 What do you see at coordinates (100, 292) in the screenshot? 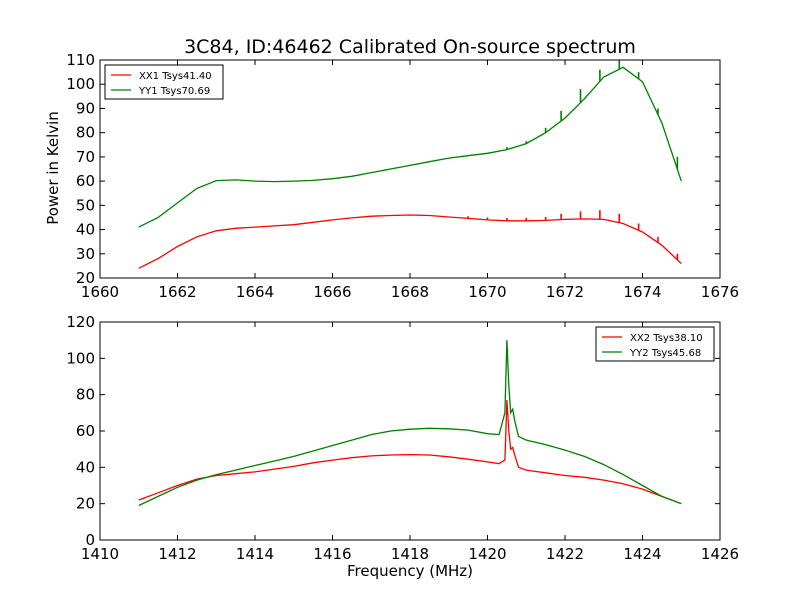
I see `x-tick-label: 1660` at bounding box center [100, 292].